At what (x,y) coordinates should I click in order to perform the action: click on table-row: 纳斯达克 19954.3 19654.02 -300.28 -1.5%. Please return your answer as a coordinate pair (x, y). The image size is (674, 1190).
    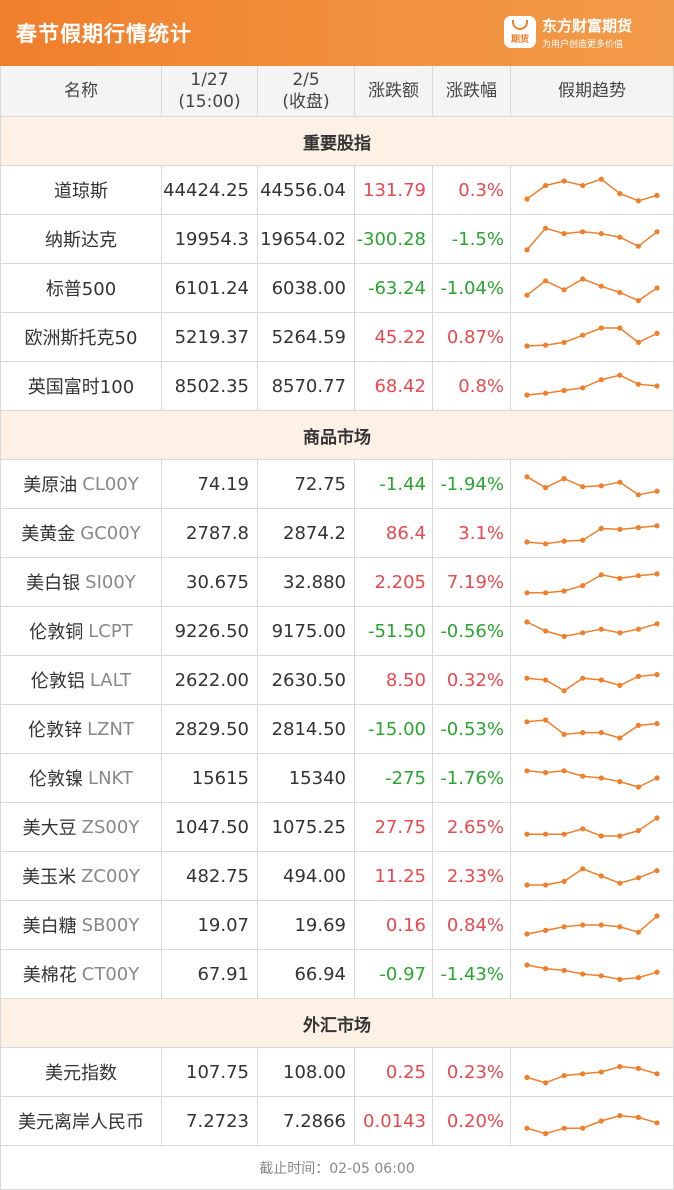
    Looking at the image, I should click on (337, 239).